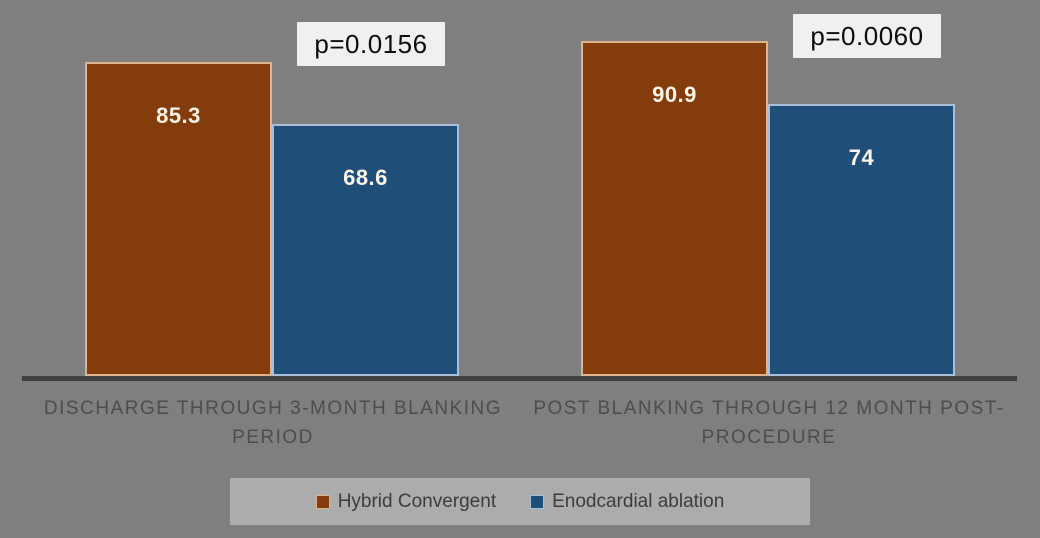 The width and height of the screenshot is (1040, 538). I want to click on p-value-box-2: p=0.0060, so click(867, 36).